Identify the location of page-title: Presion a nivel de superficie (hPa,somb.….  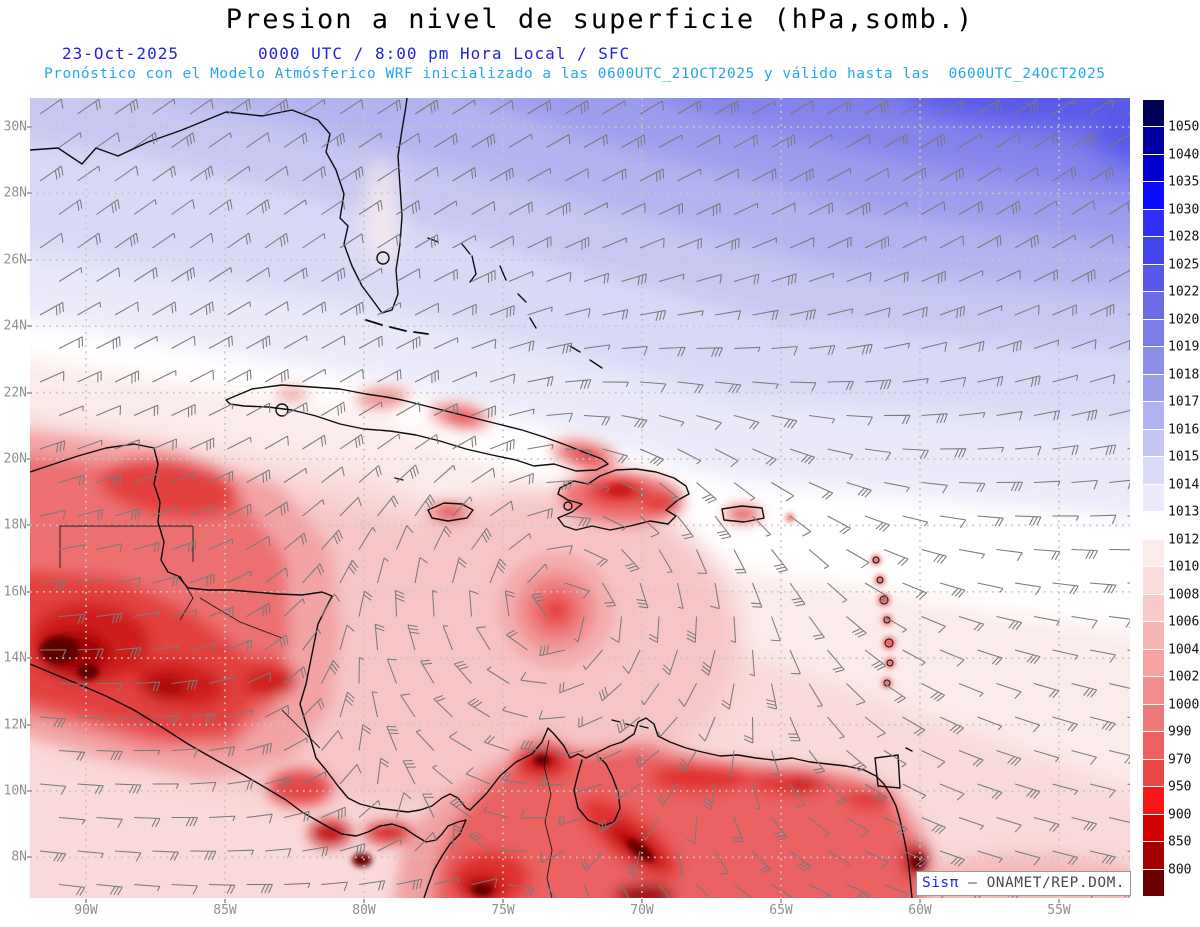
(600, 19).